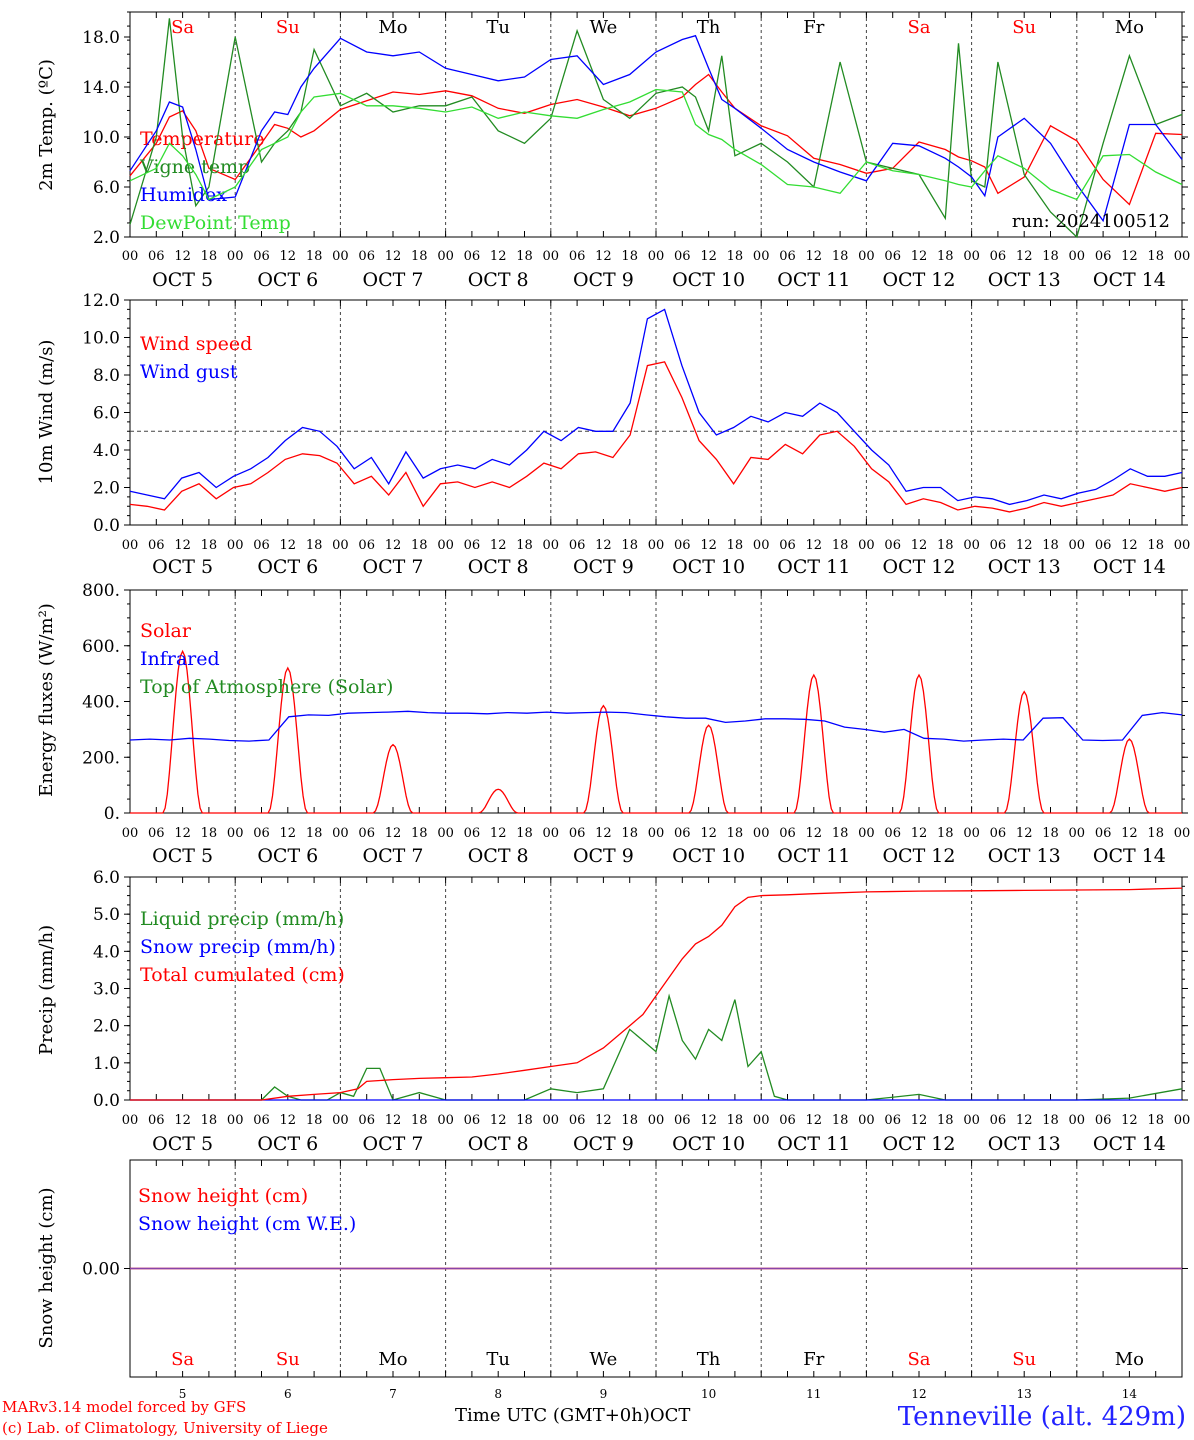 The image size is (1194, 1440). Describe the element at coordinates (392, 1359) in the screenshot. I see `weekday-label-bottom: Mo` at that location.